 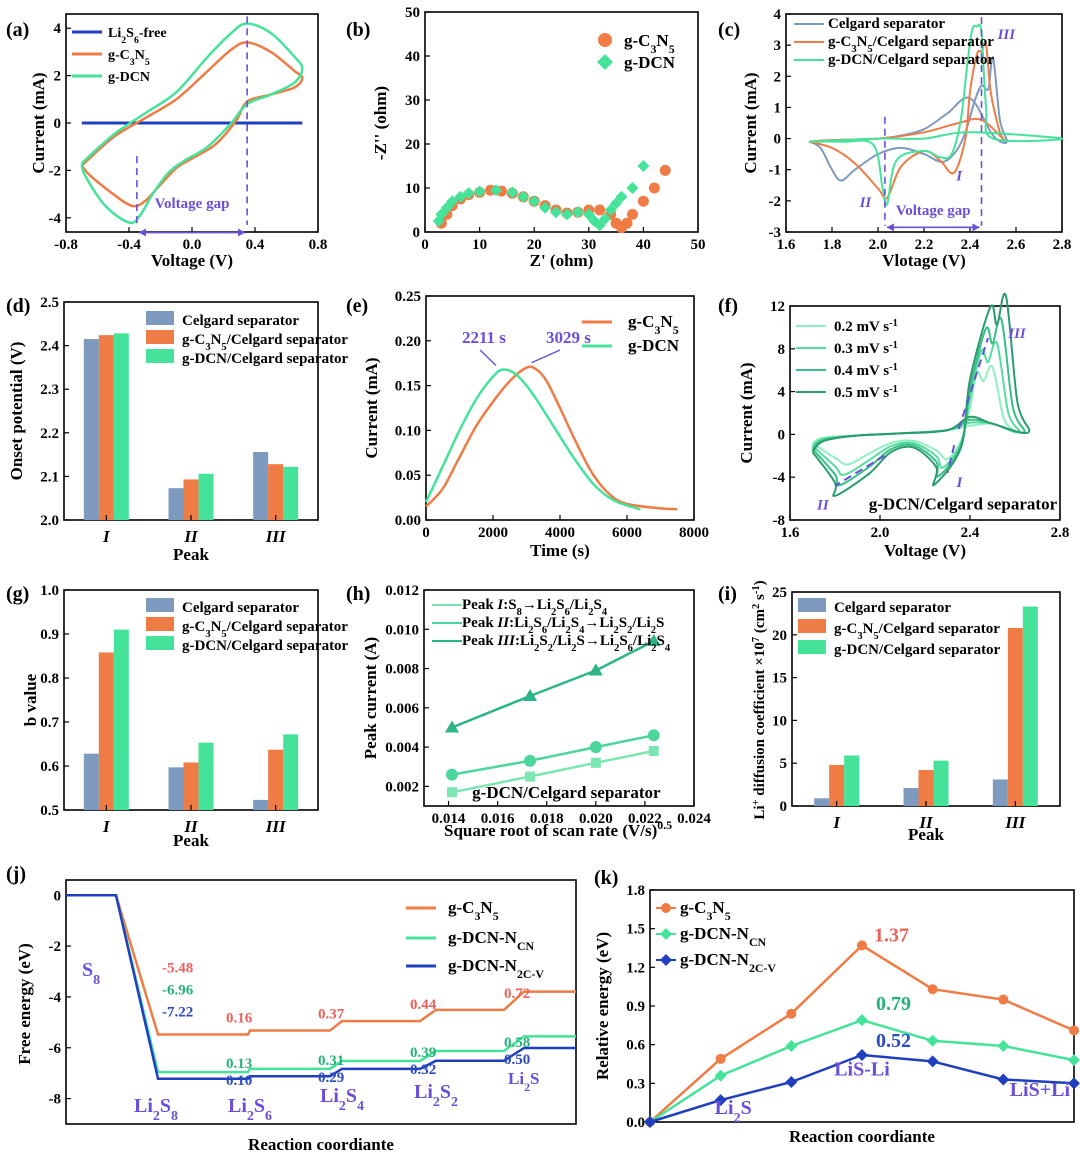 What do you see at coordinates (240, 608) in the screenshot?
I see `legend-label: Celgard separator` at bounding box center [240, 608].